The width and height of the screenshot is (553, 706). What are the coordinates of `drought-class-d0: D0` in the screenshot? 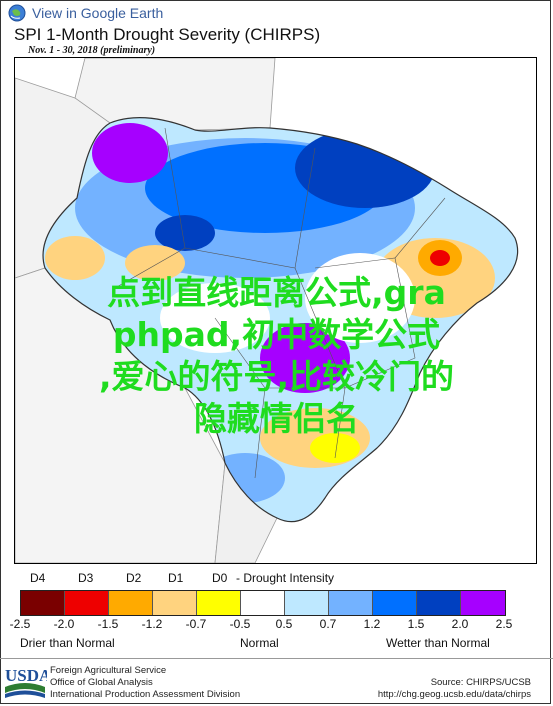 It's located at (220, 578).